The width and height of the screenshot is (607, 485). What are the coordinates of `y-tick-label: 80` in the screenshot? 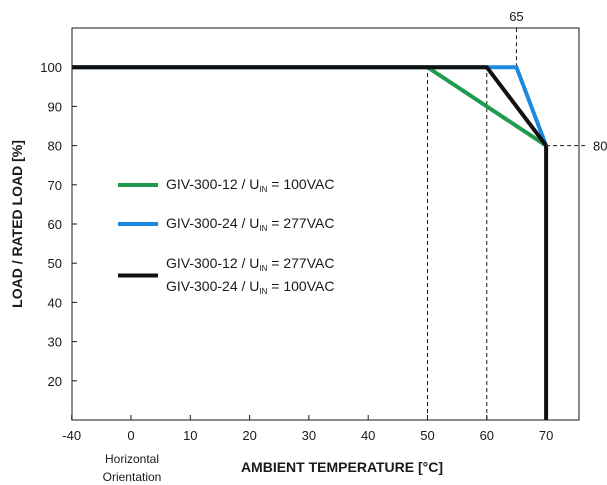 It's located at (55, 146).